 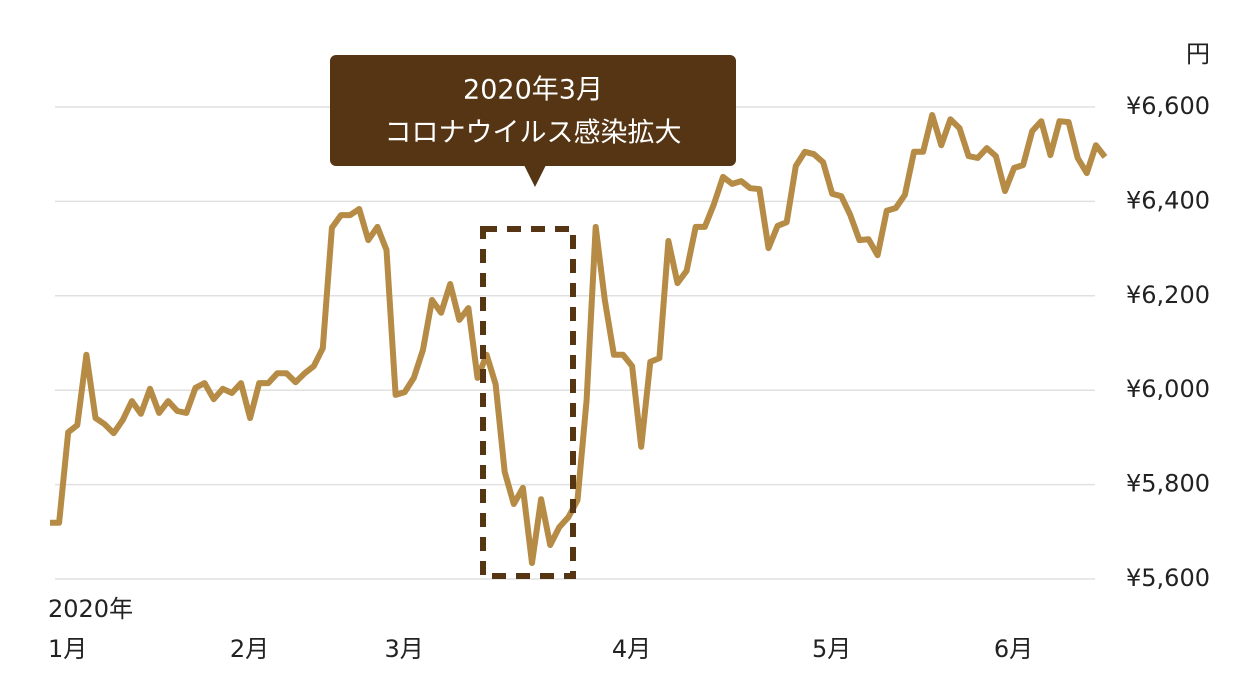 I want to click on highlight-box, so click(x=528, y=402).